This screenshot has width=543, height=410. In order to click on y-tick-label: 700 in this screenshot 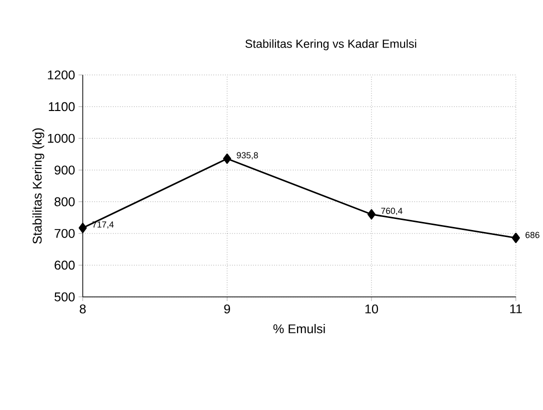, I will do `click(64, 233)`.